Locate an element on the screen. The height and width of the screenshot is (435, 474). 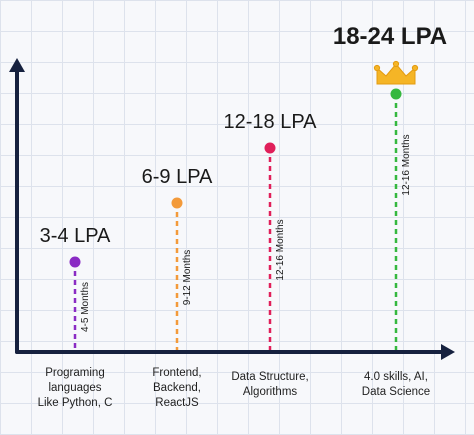
category-label: 4.0 skills, AI, Data Science is located at coordinates (396, 384).